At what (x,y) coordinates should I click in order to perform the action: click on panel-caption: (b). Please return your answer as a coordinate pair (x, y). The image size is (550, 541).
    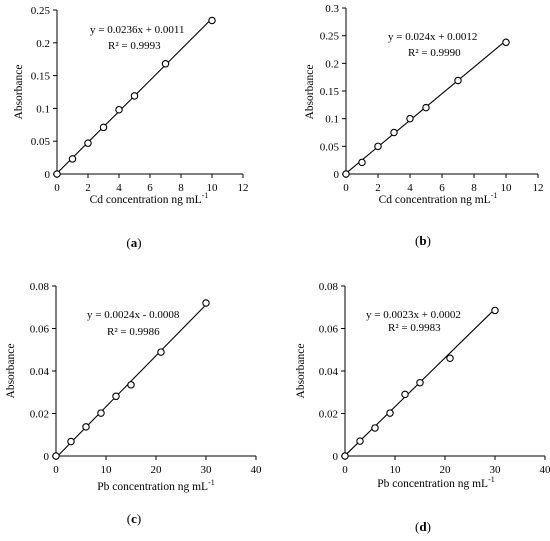
    Looking at the image, I should click on (423, 240).